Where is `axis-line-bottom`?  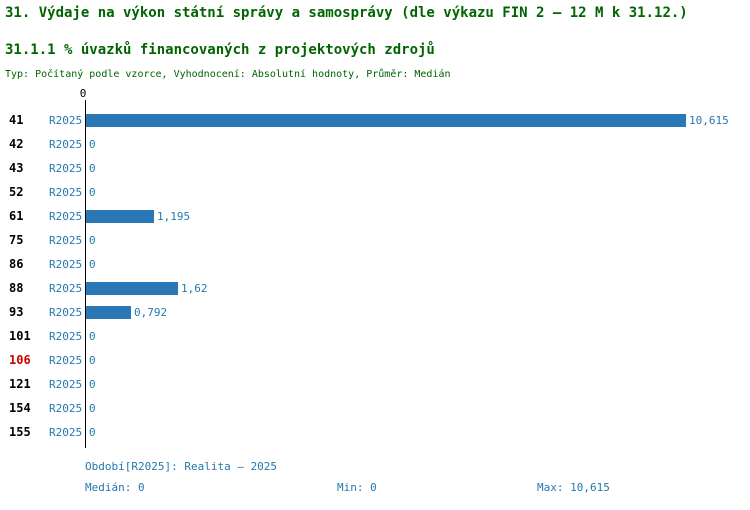
axis-line-bottom is located at coordinates (414, 446).